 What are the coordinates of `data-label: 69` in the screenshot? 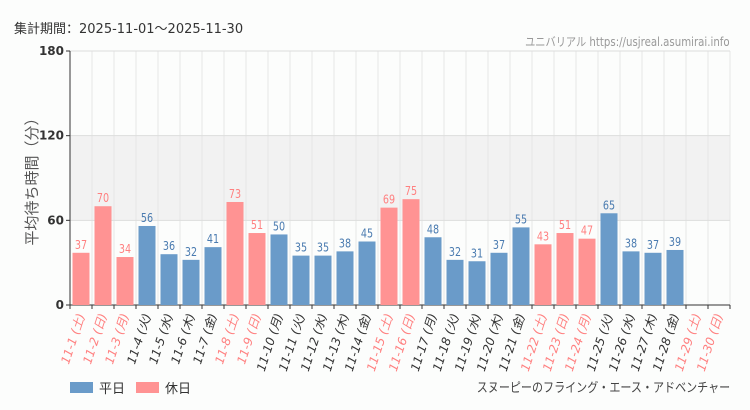 It's located at (389, 200).